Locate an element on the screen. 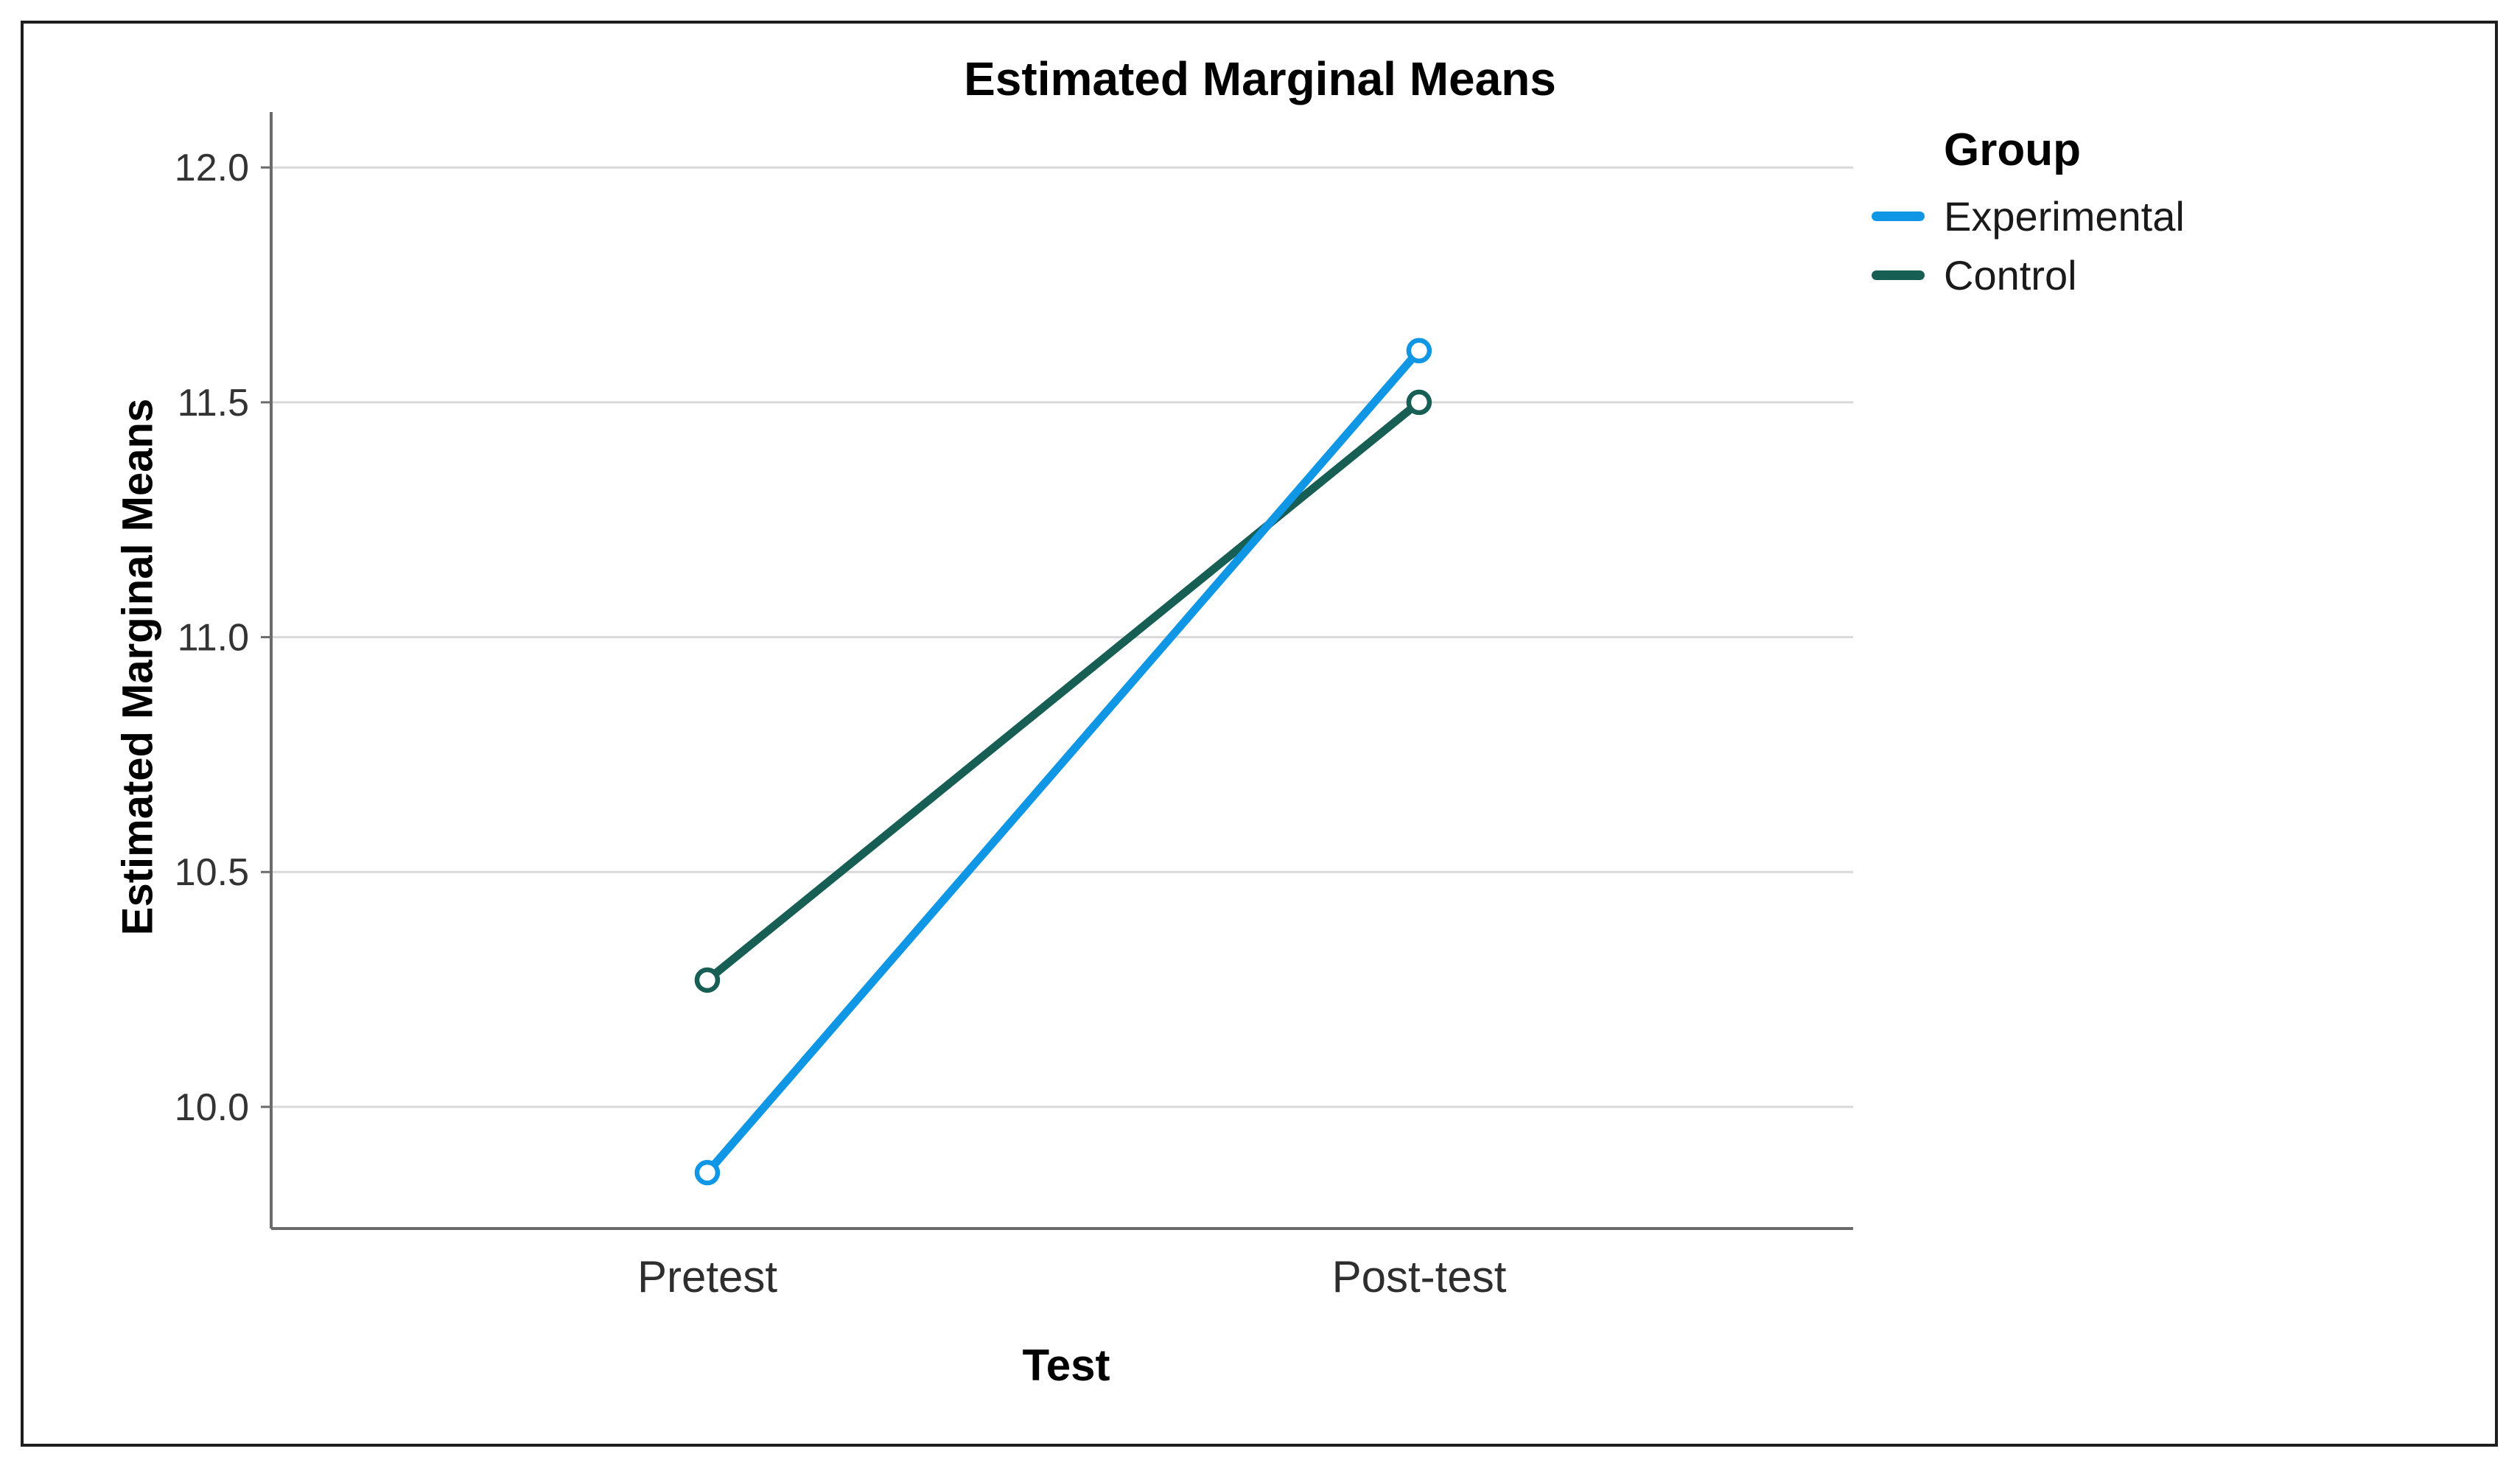  legend: Group Experimental Control is located at coordinates (2028, 214).